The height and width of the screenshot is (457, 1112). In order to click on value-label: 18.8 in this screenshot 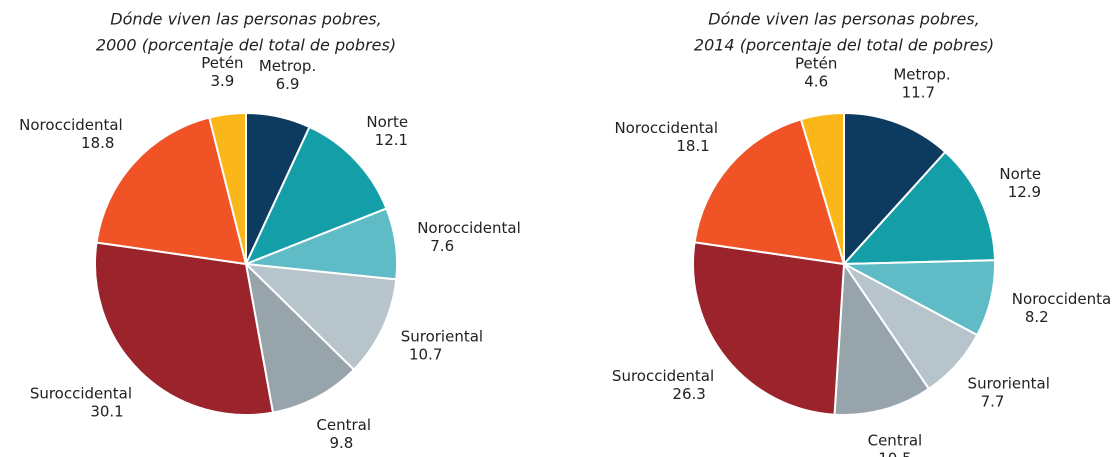, I will do `click(97, 143)`.